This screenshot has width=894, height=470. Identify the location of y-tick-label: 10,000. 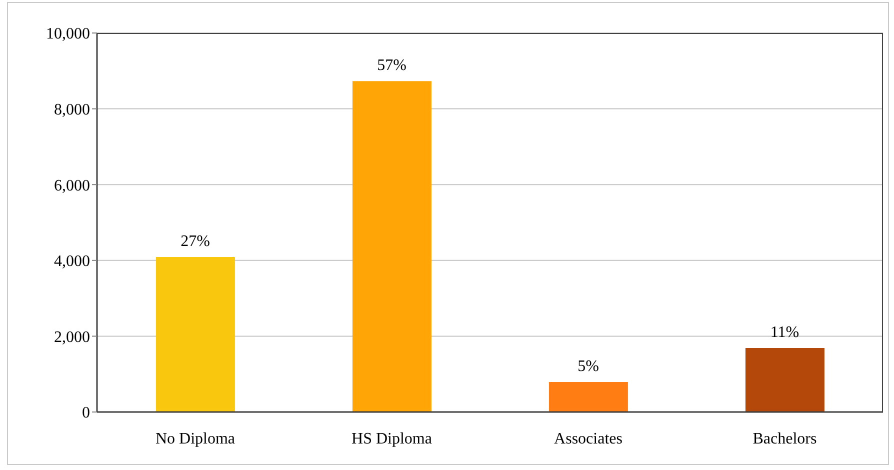
(68, 34).